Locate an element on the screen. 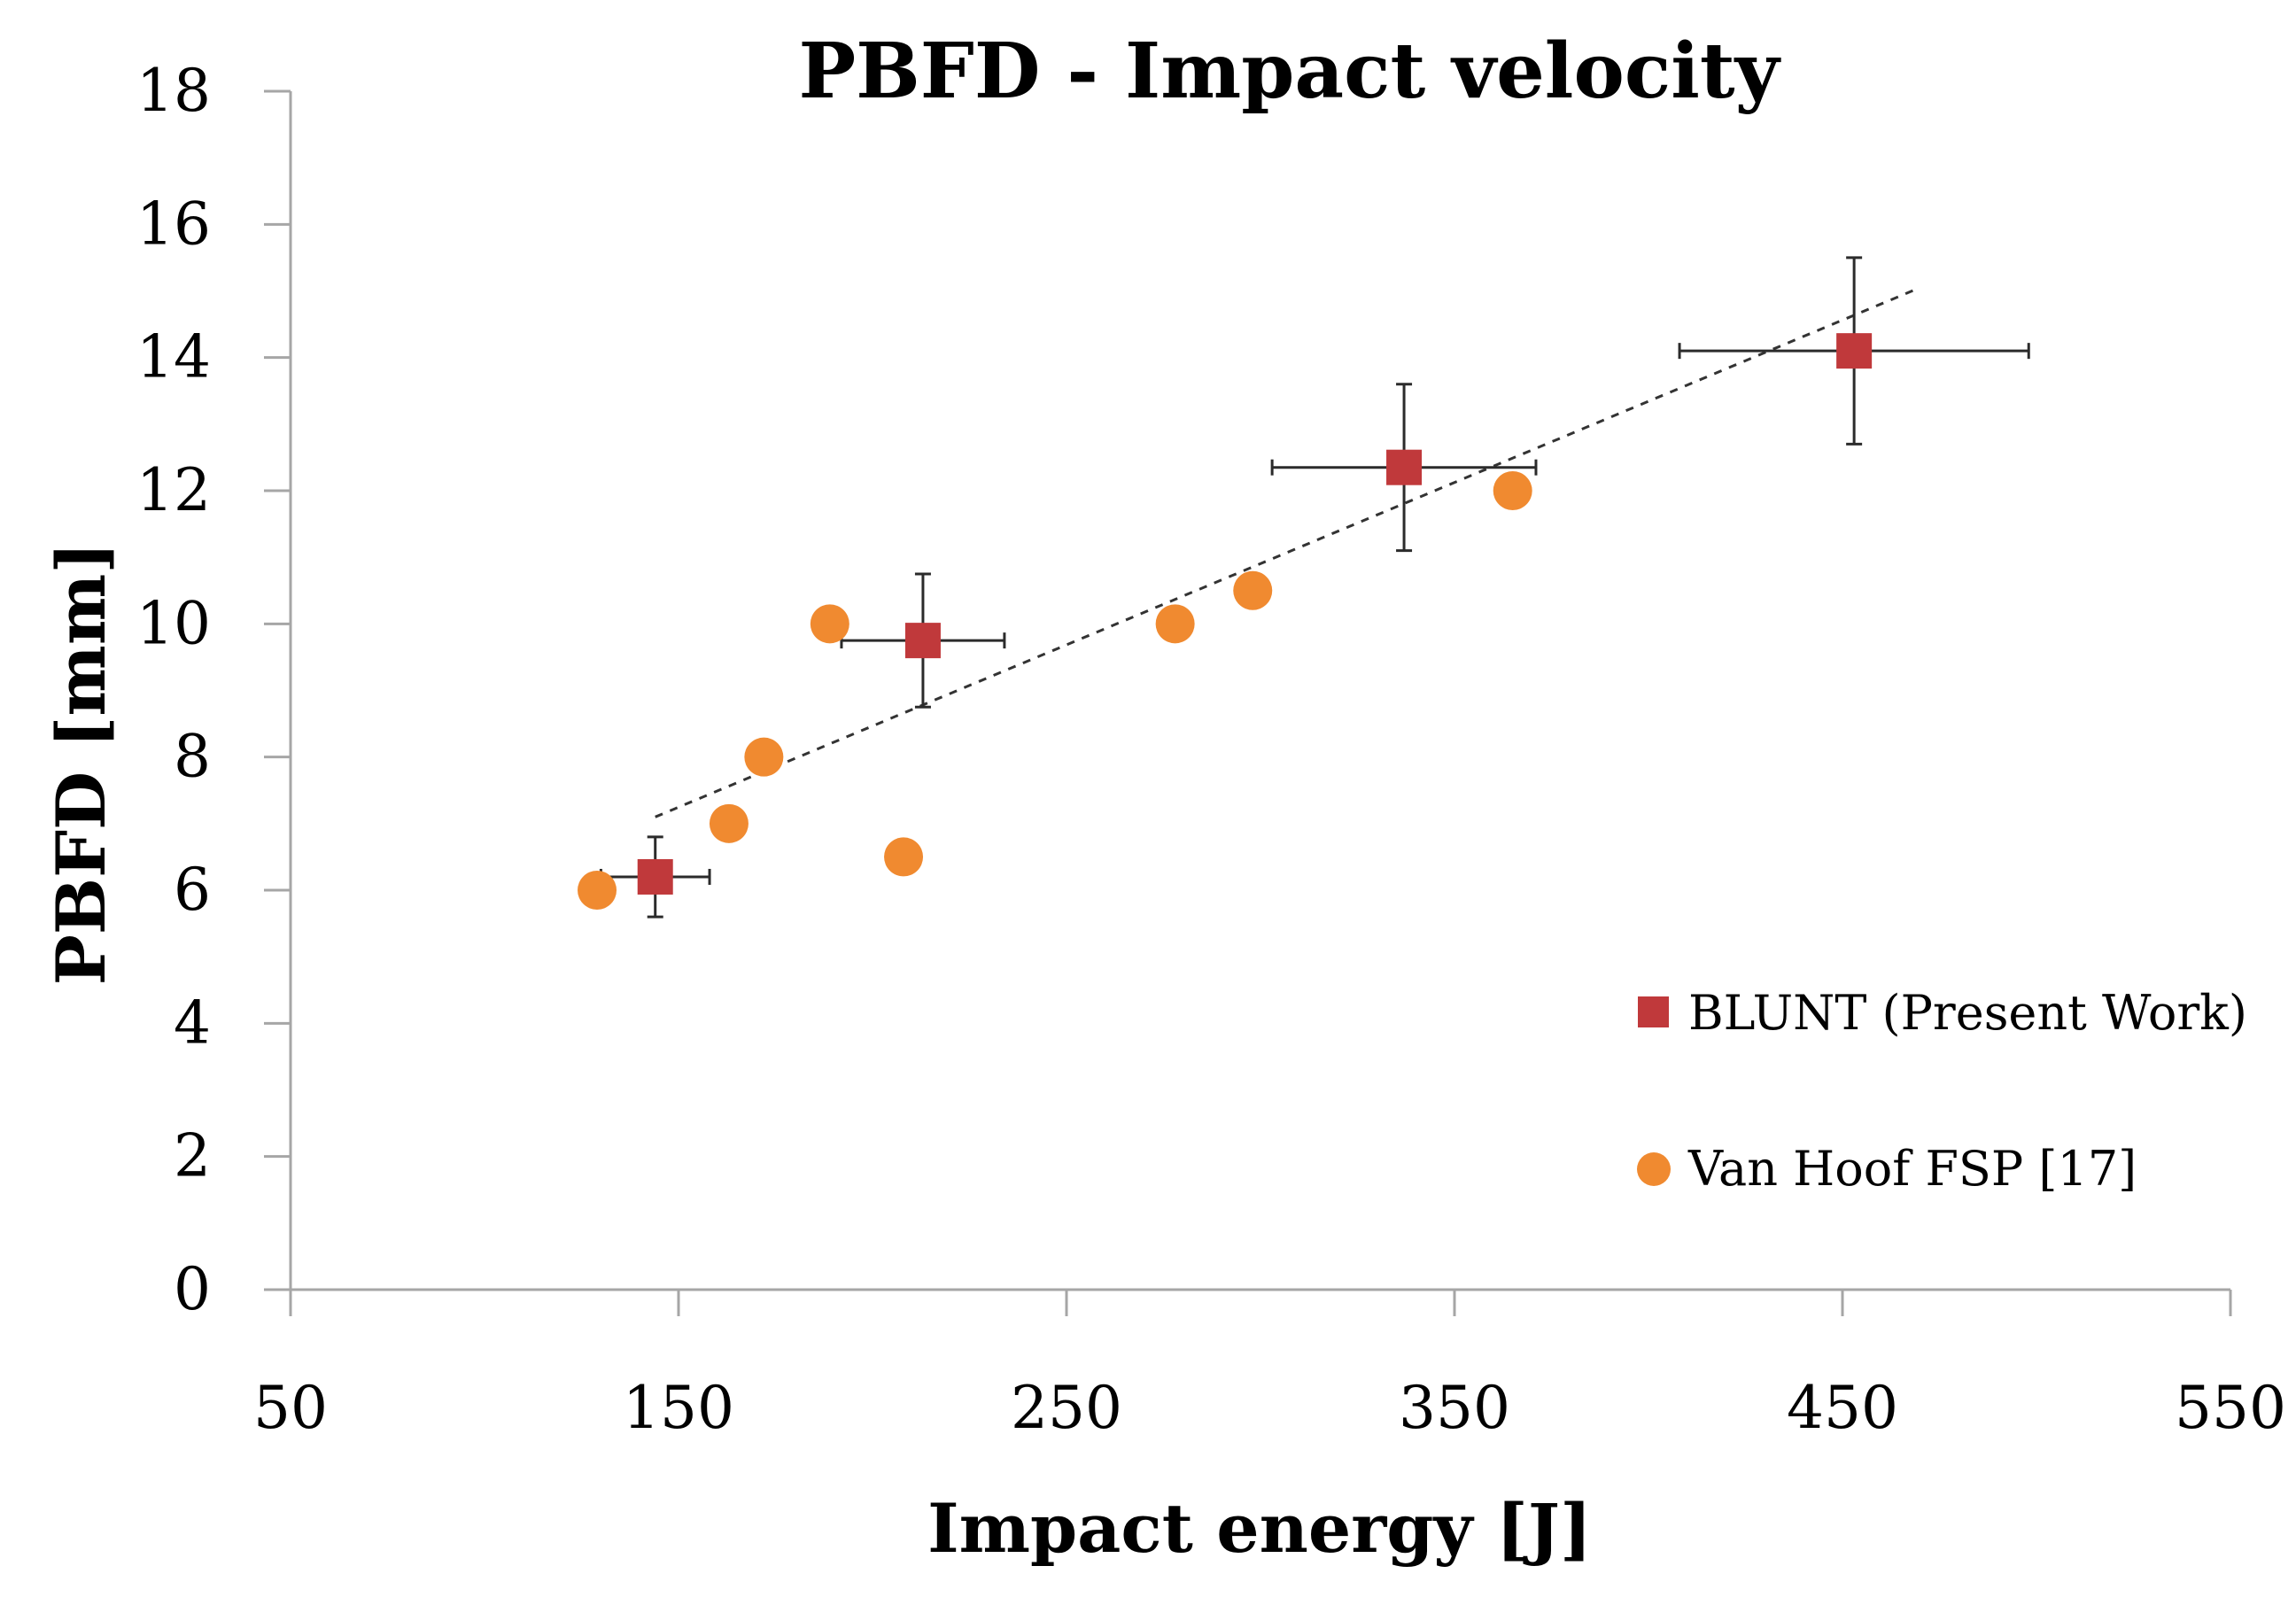 This screenshot has width=2296, height=1597. y-tick-label: 8 is located at coordinates (192, 757).